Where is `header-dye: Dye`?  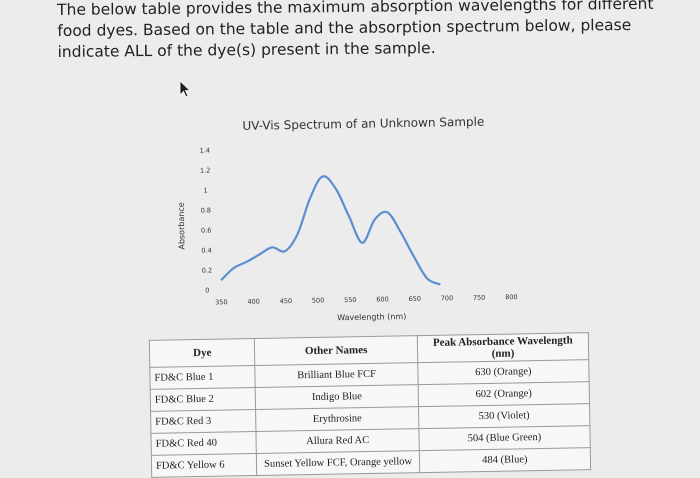 header-dye: Dye is located at coordinates (202, 353).